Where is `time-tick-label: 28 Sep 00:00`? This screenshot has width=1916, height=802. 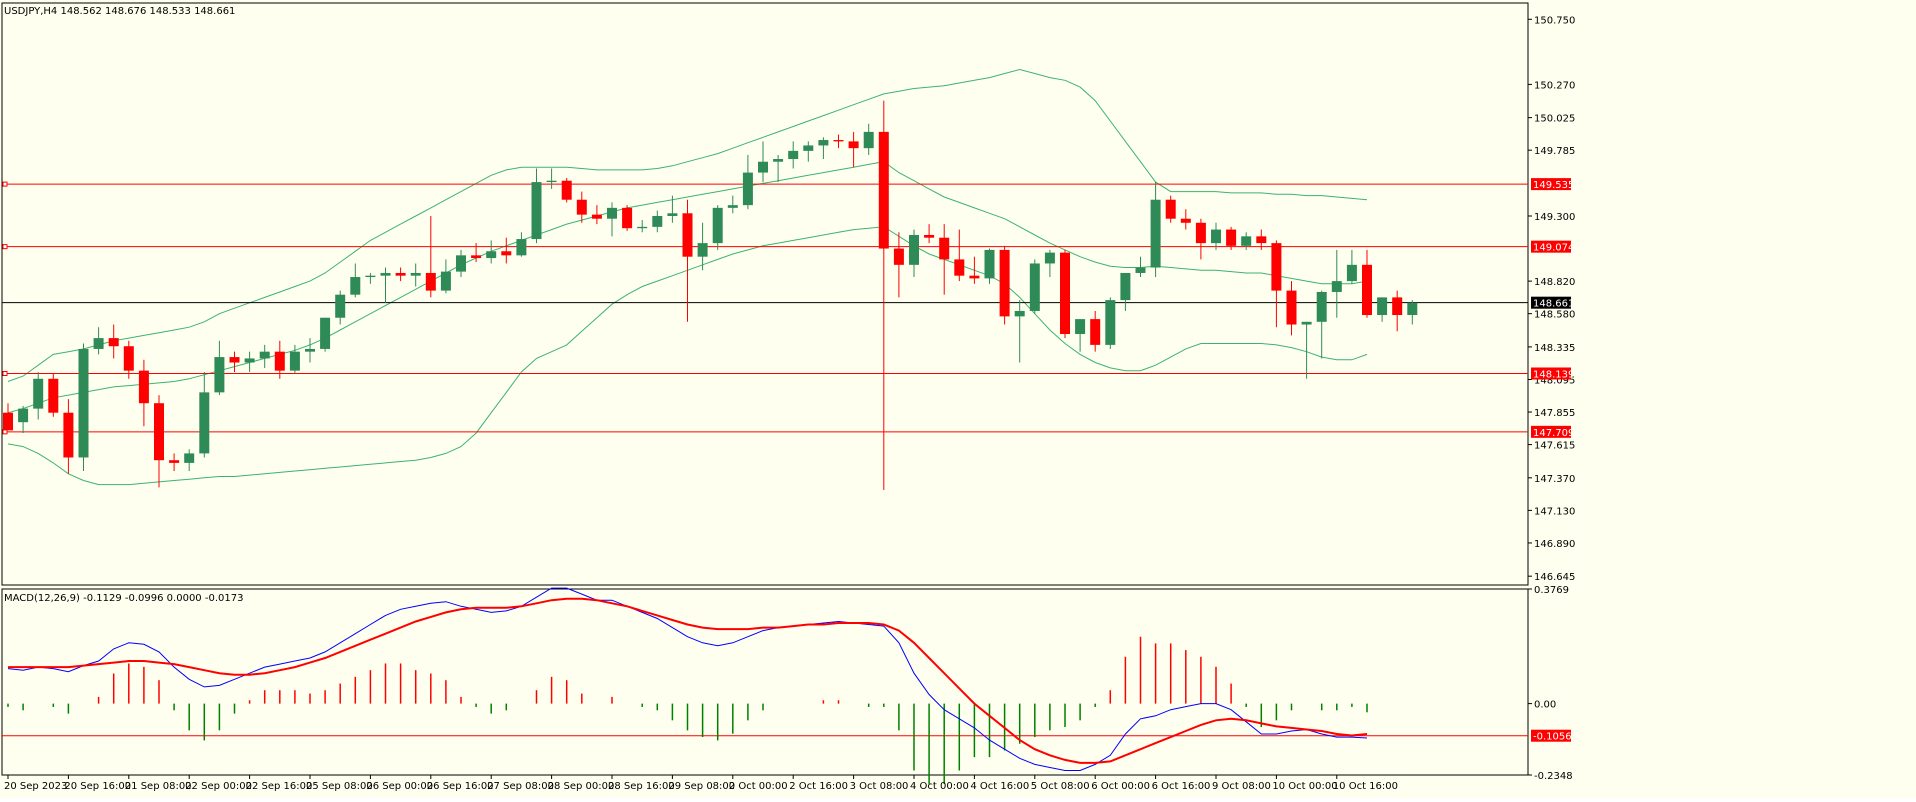
time-tick-label: 28 Sep 00:00 is located at coordinates (581, 786).